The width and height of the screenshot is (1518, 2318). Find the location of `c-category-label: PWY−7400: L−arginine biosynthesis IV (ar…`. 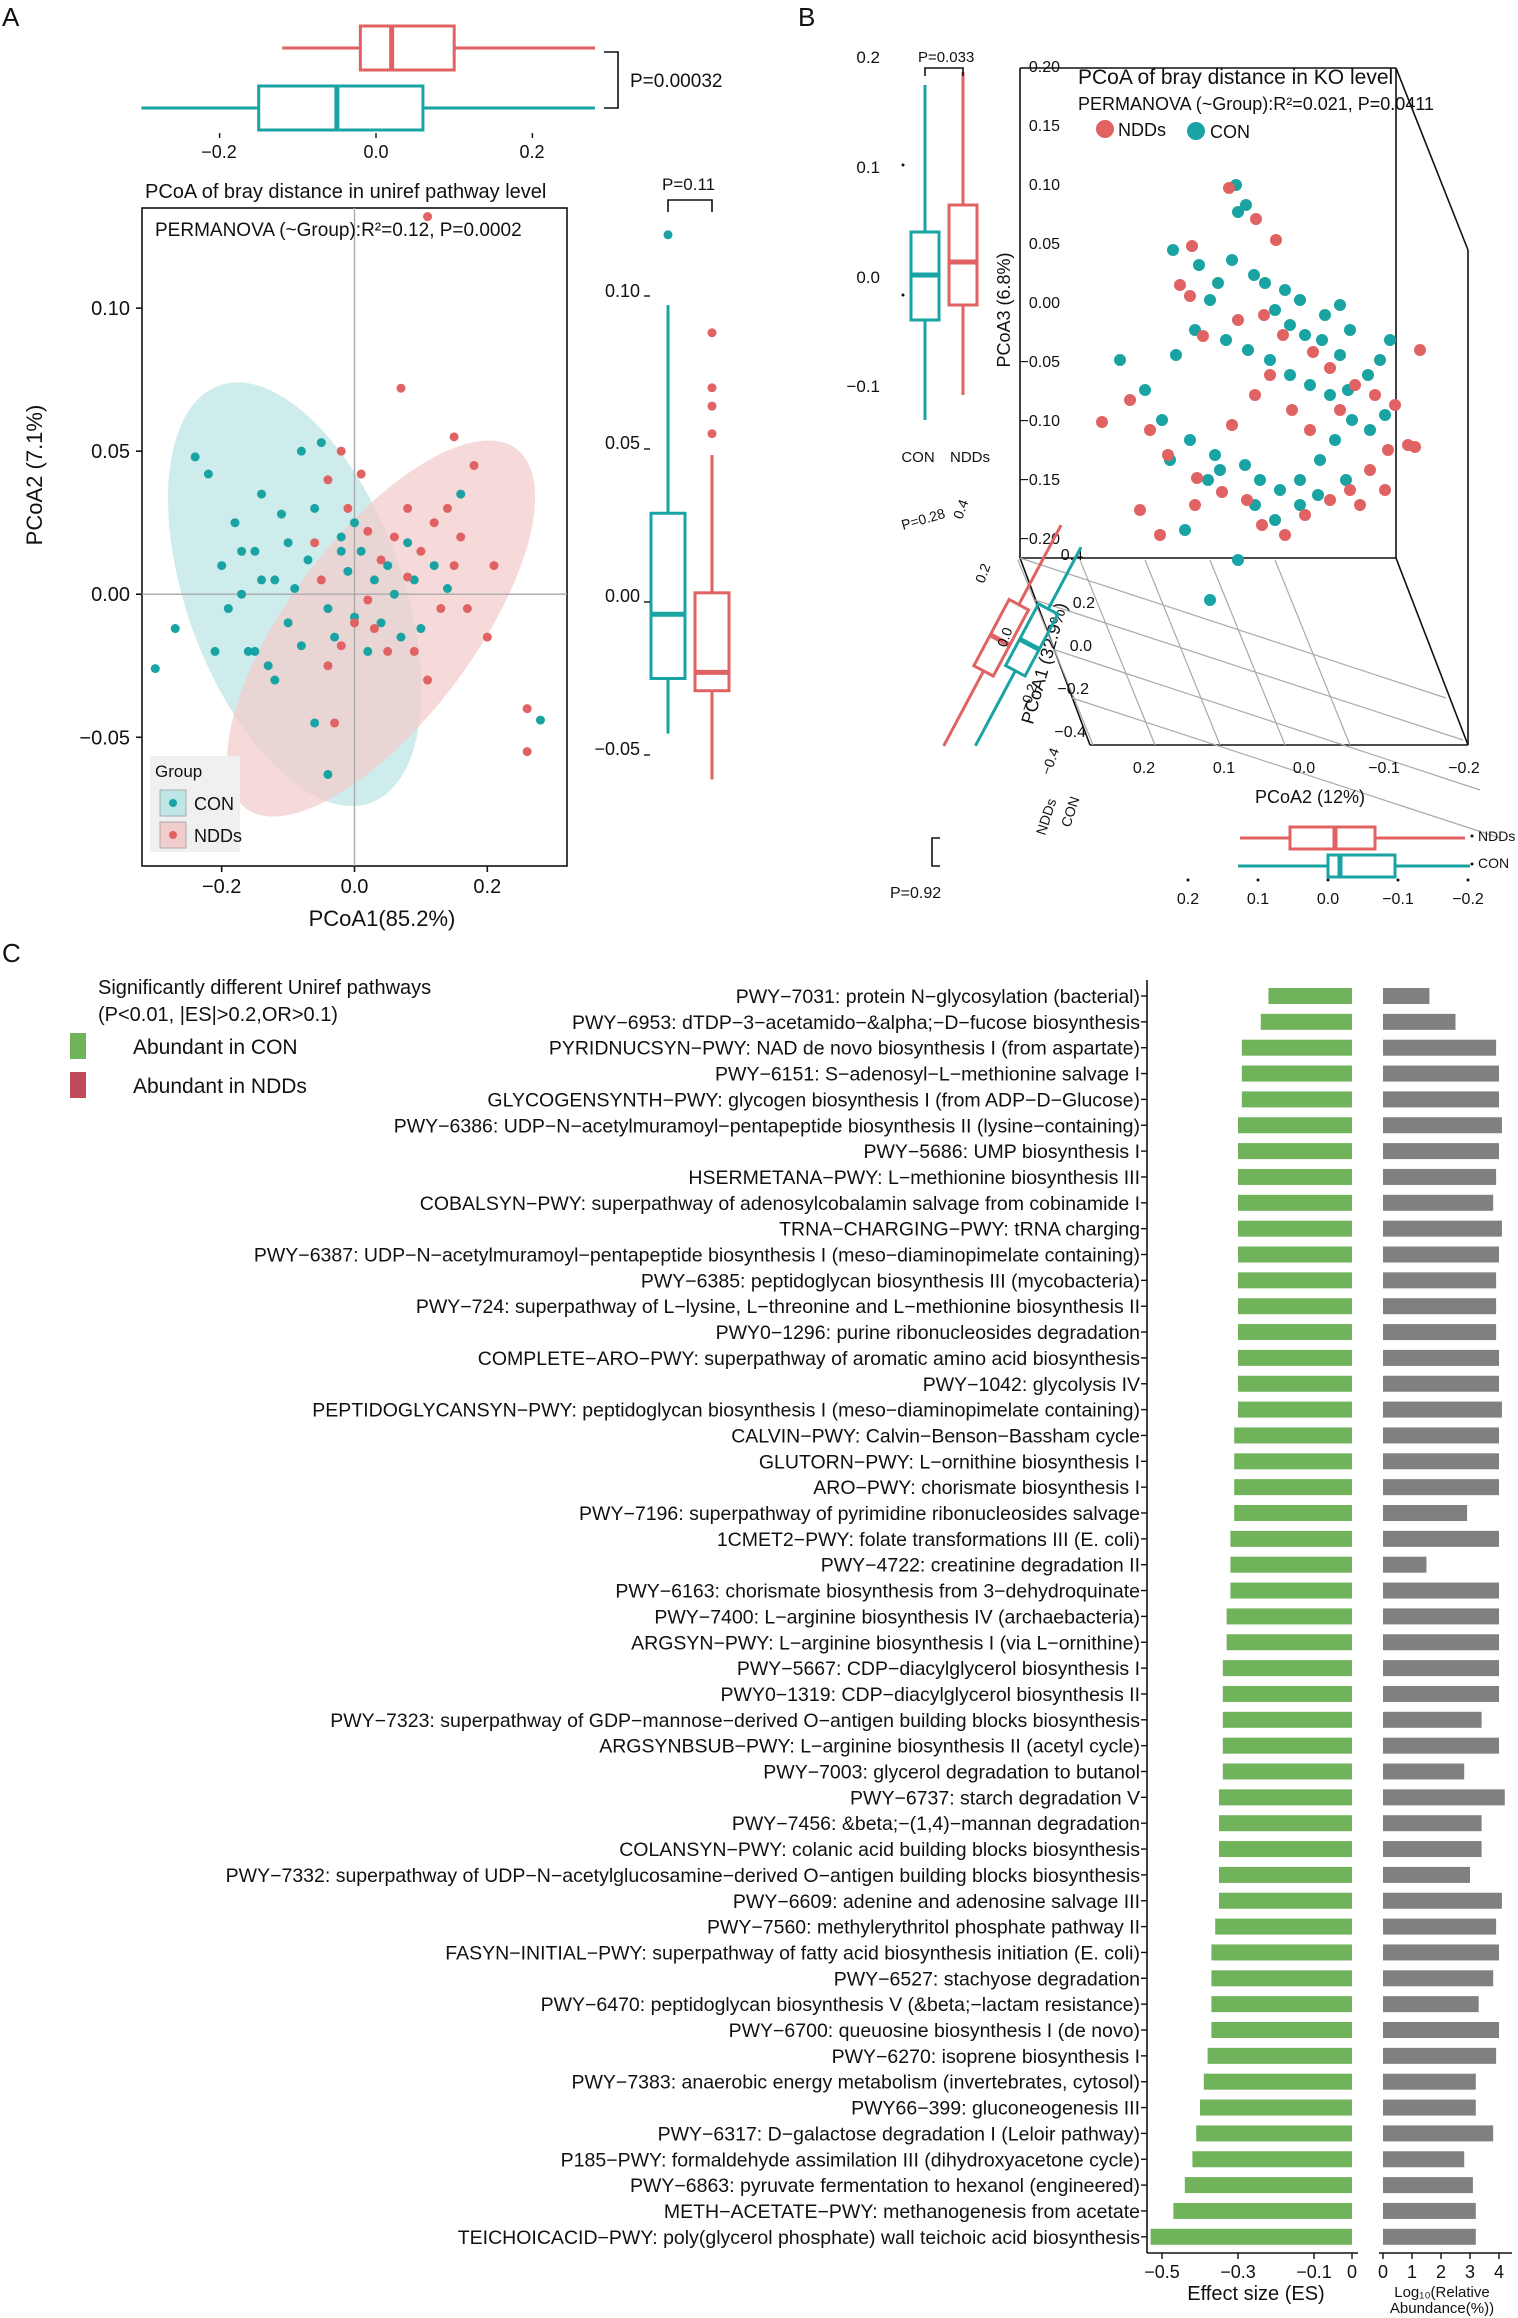

c-category-label: PWY−7400: L−arginine biosynthesis IV (ar… is located at coordinates (897, 1617).